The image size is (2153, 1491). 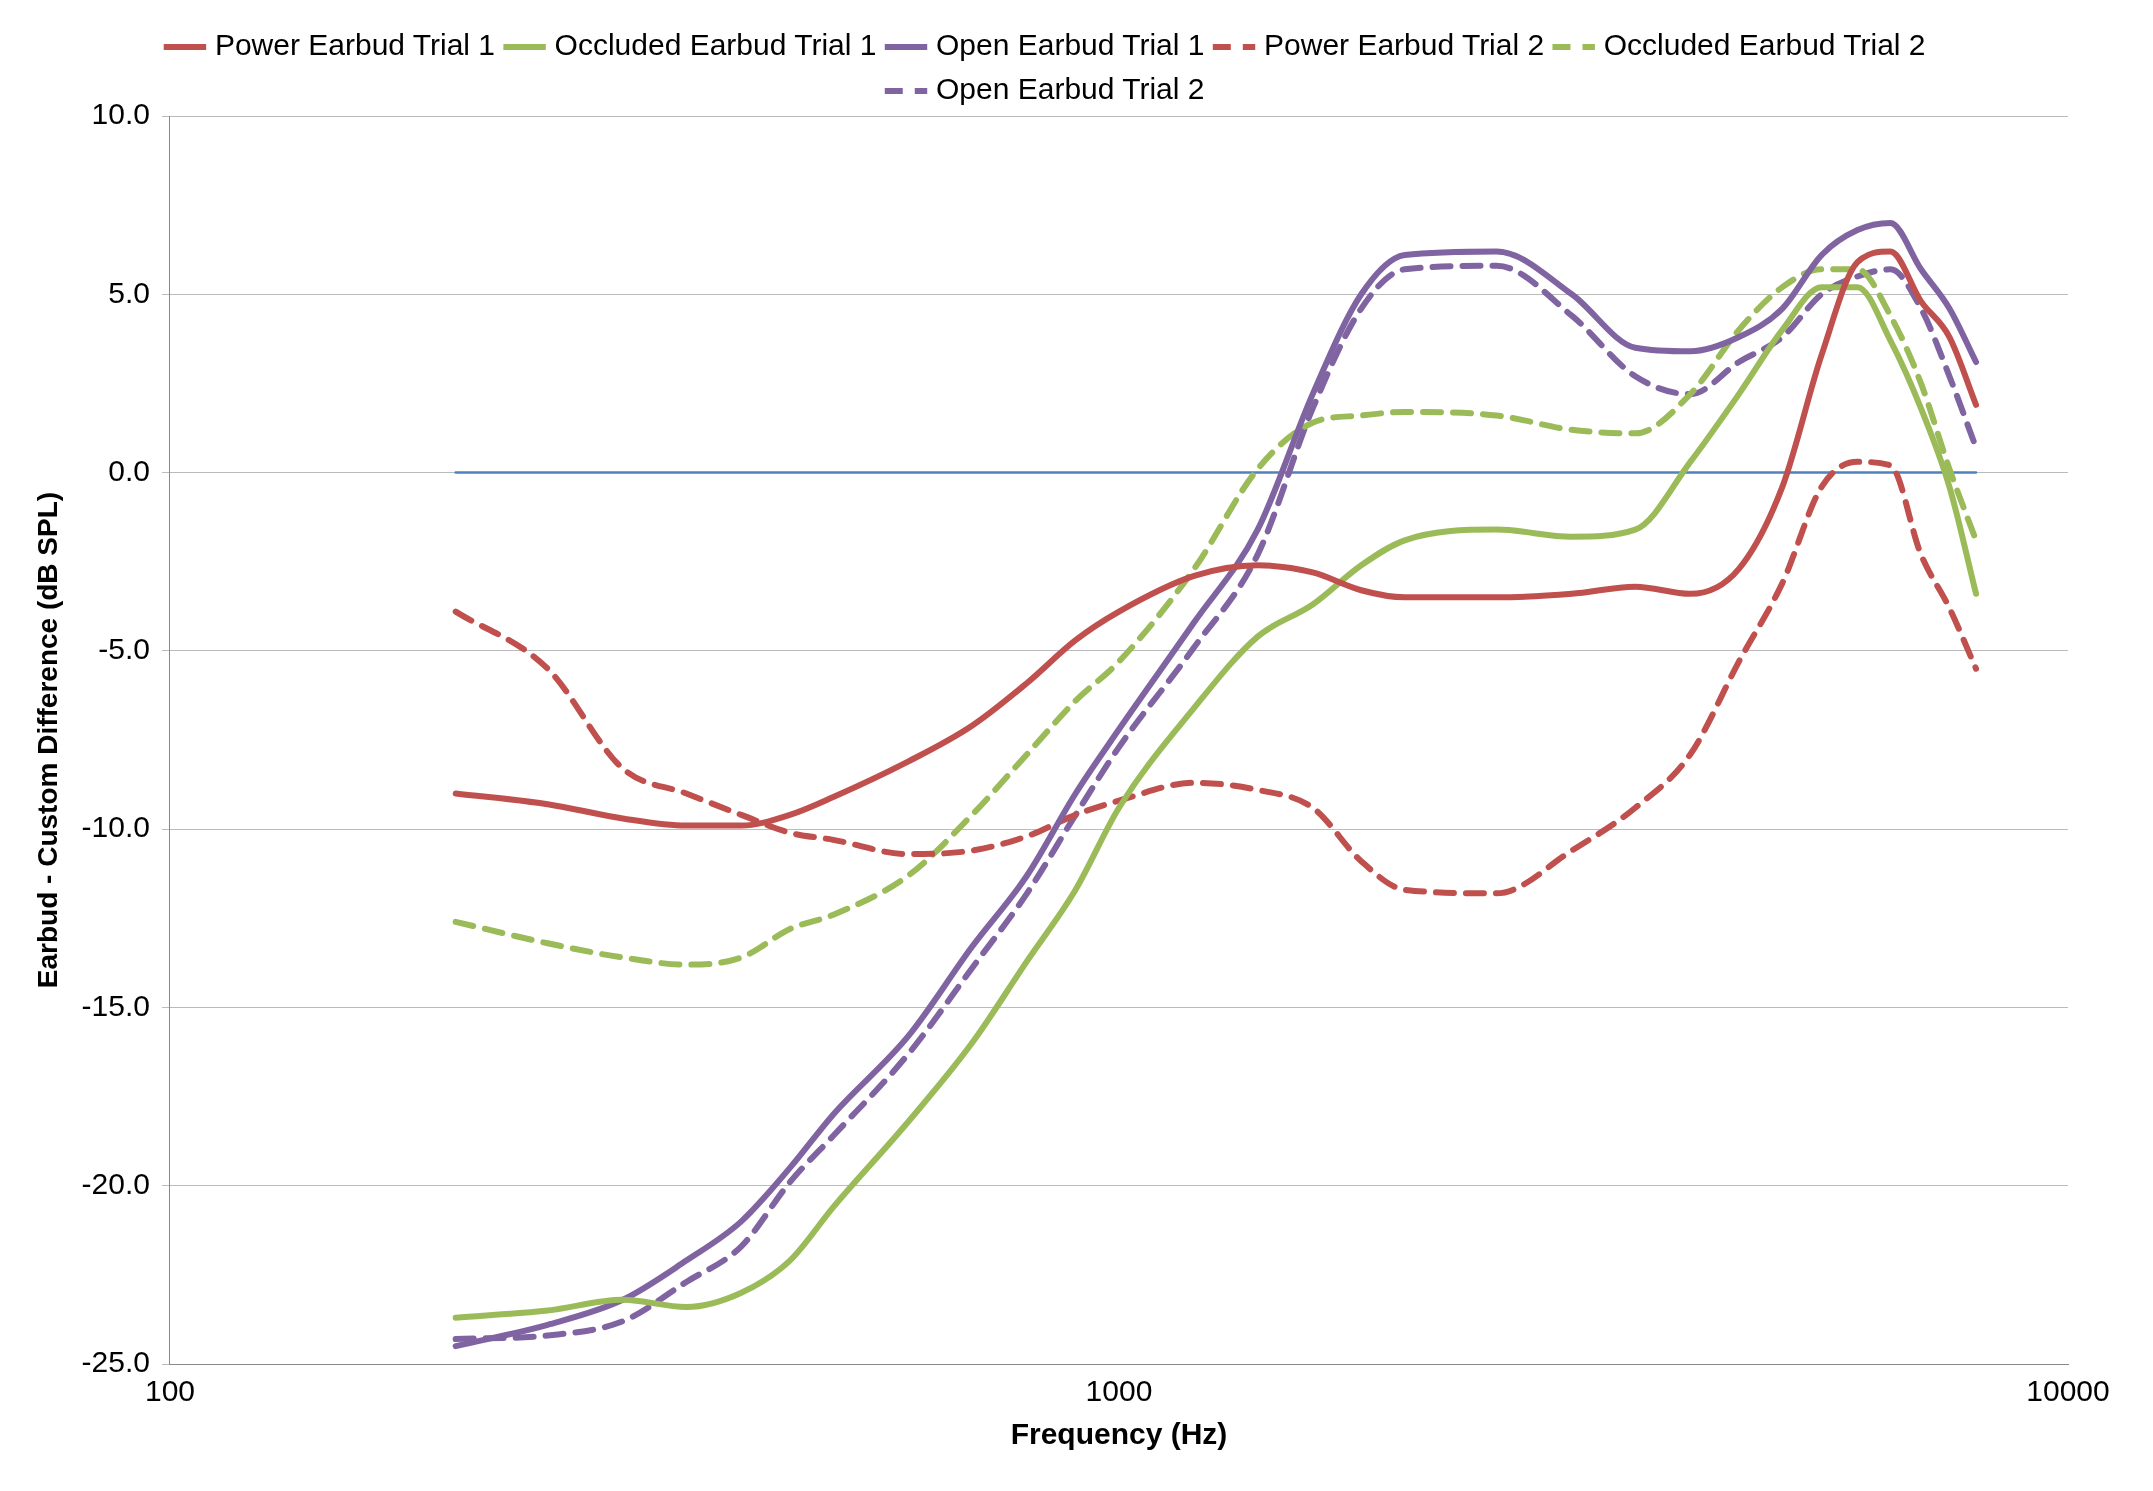 What do you see at coordinates (355, 45) in the screenshot?
I see `legend-label: Power Earbud Trial 1` at bounding box center [355, 45].